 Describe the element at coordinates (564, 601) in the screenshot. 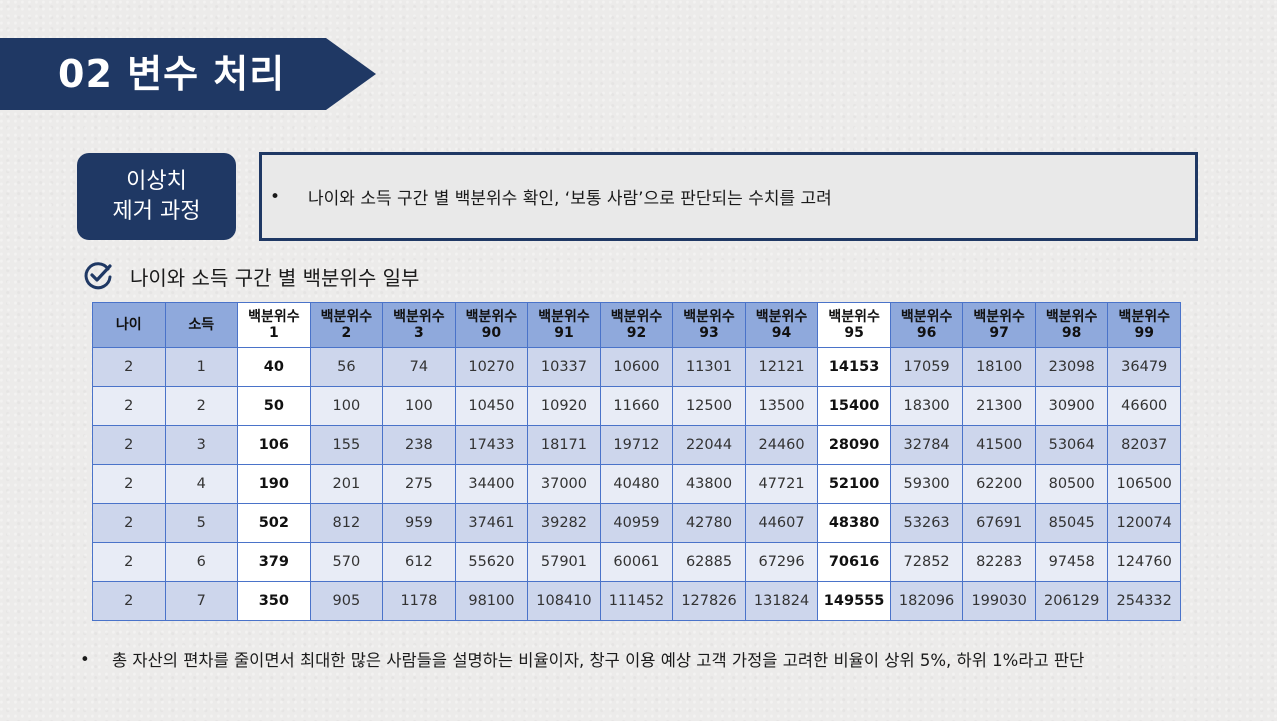

I see `table-cell: 108410` at that location.